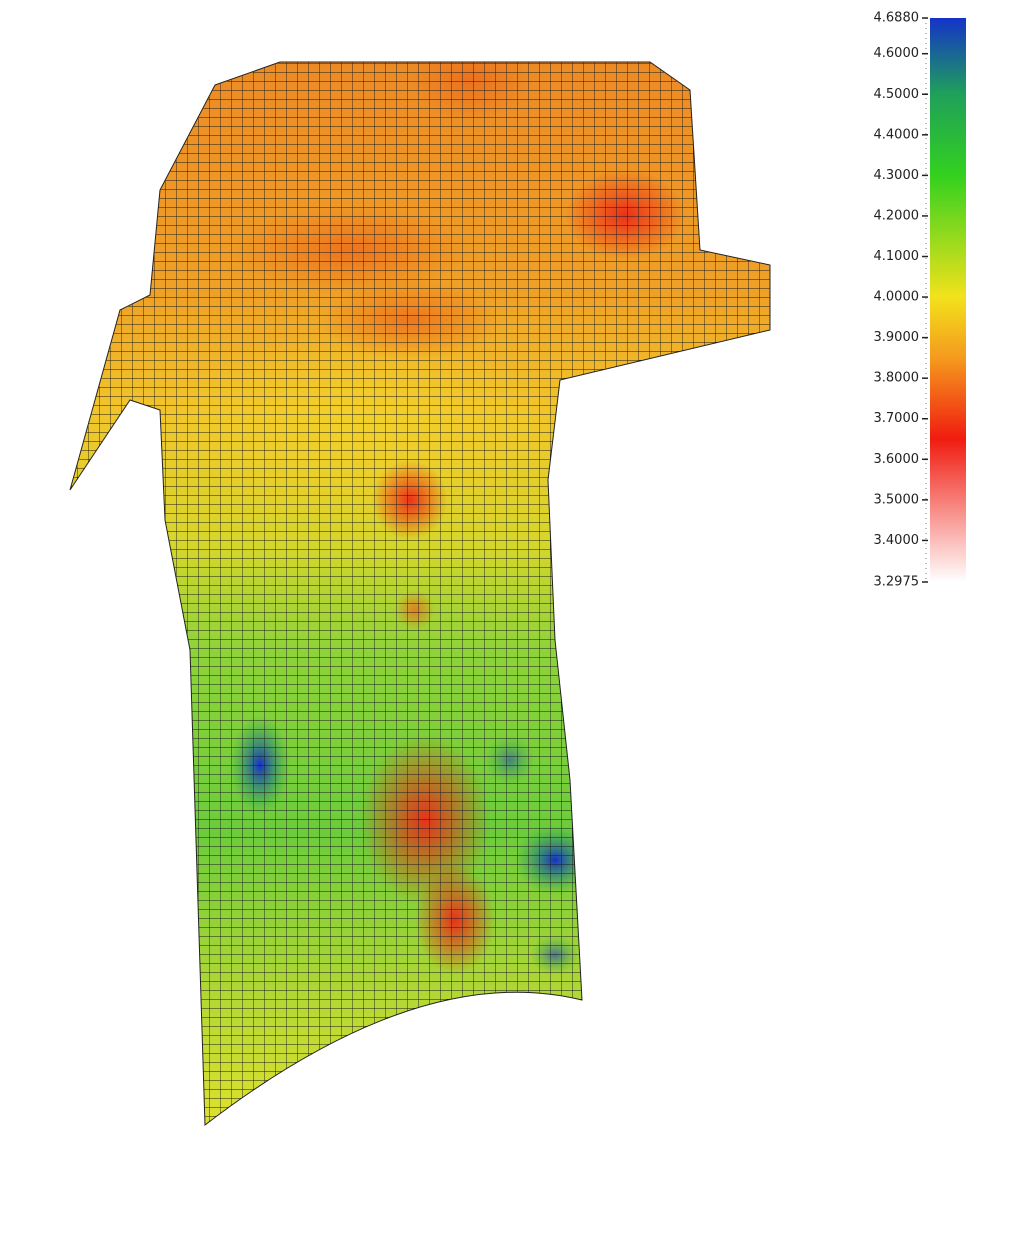 The height and width of the screenshot is (1256, 1012). What do you see at coordinates (897, 53) in the screenshot?
I see `tick-label: 4.6000` at bounding box center [897, 53].